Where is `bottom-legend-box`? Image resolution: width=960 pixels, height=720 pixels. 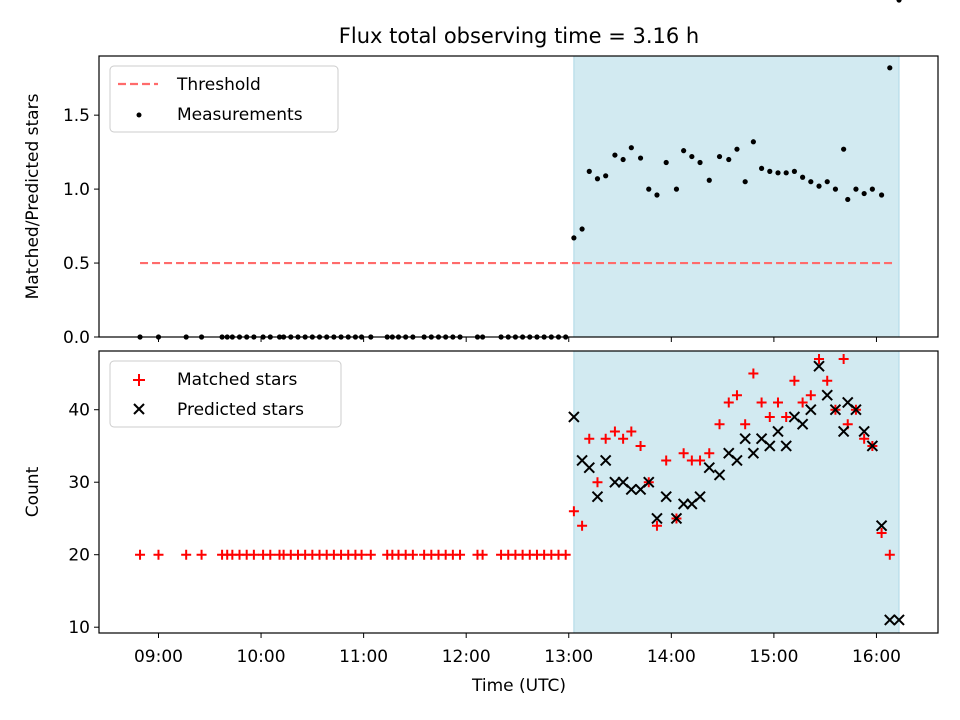 bottom-legend-box is located at coordinates (225, 394).